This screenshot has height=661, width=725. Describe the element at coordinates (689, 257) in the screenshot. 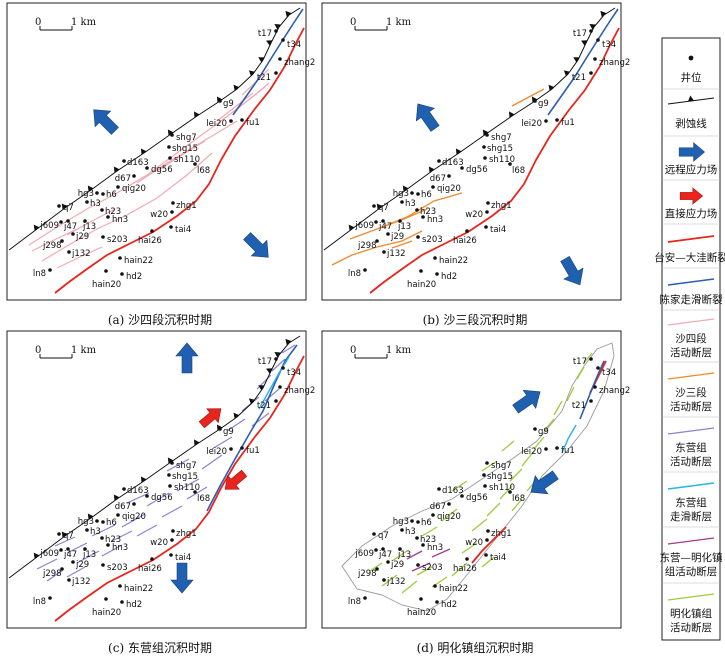

I see `legend-label-taian-dawa: 台安—大洼断裂` at that location.